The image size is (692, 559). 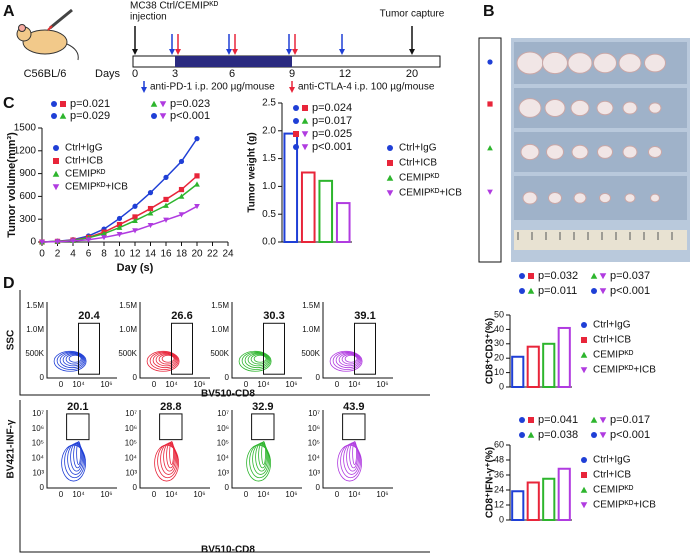 What do you see at coordinates (412, 52) in the screenshot?
I see `capture-arrow-head` at bounding box center [412, 52].